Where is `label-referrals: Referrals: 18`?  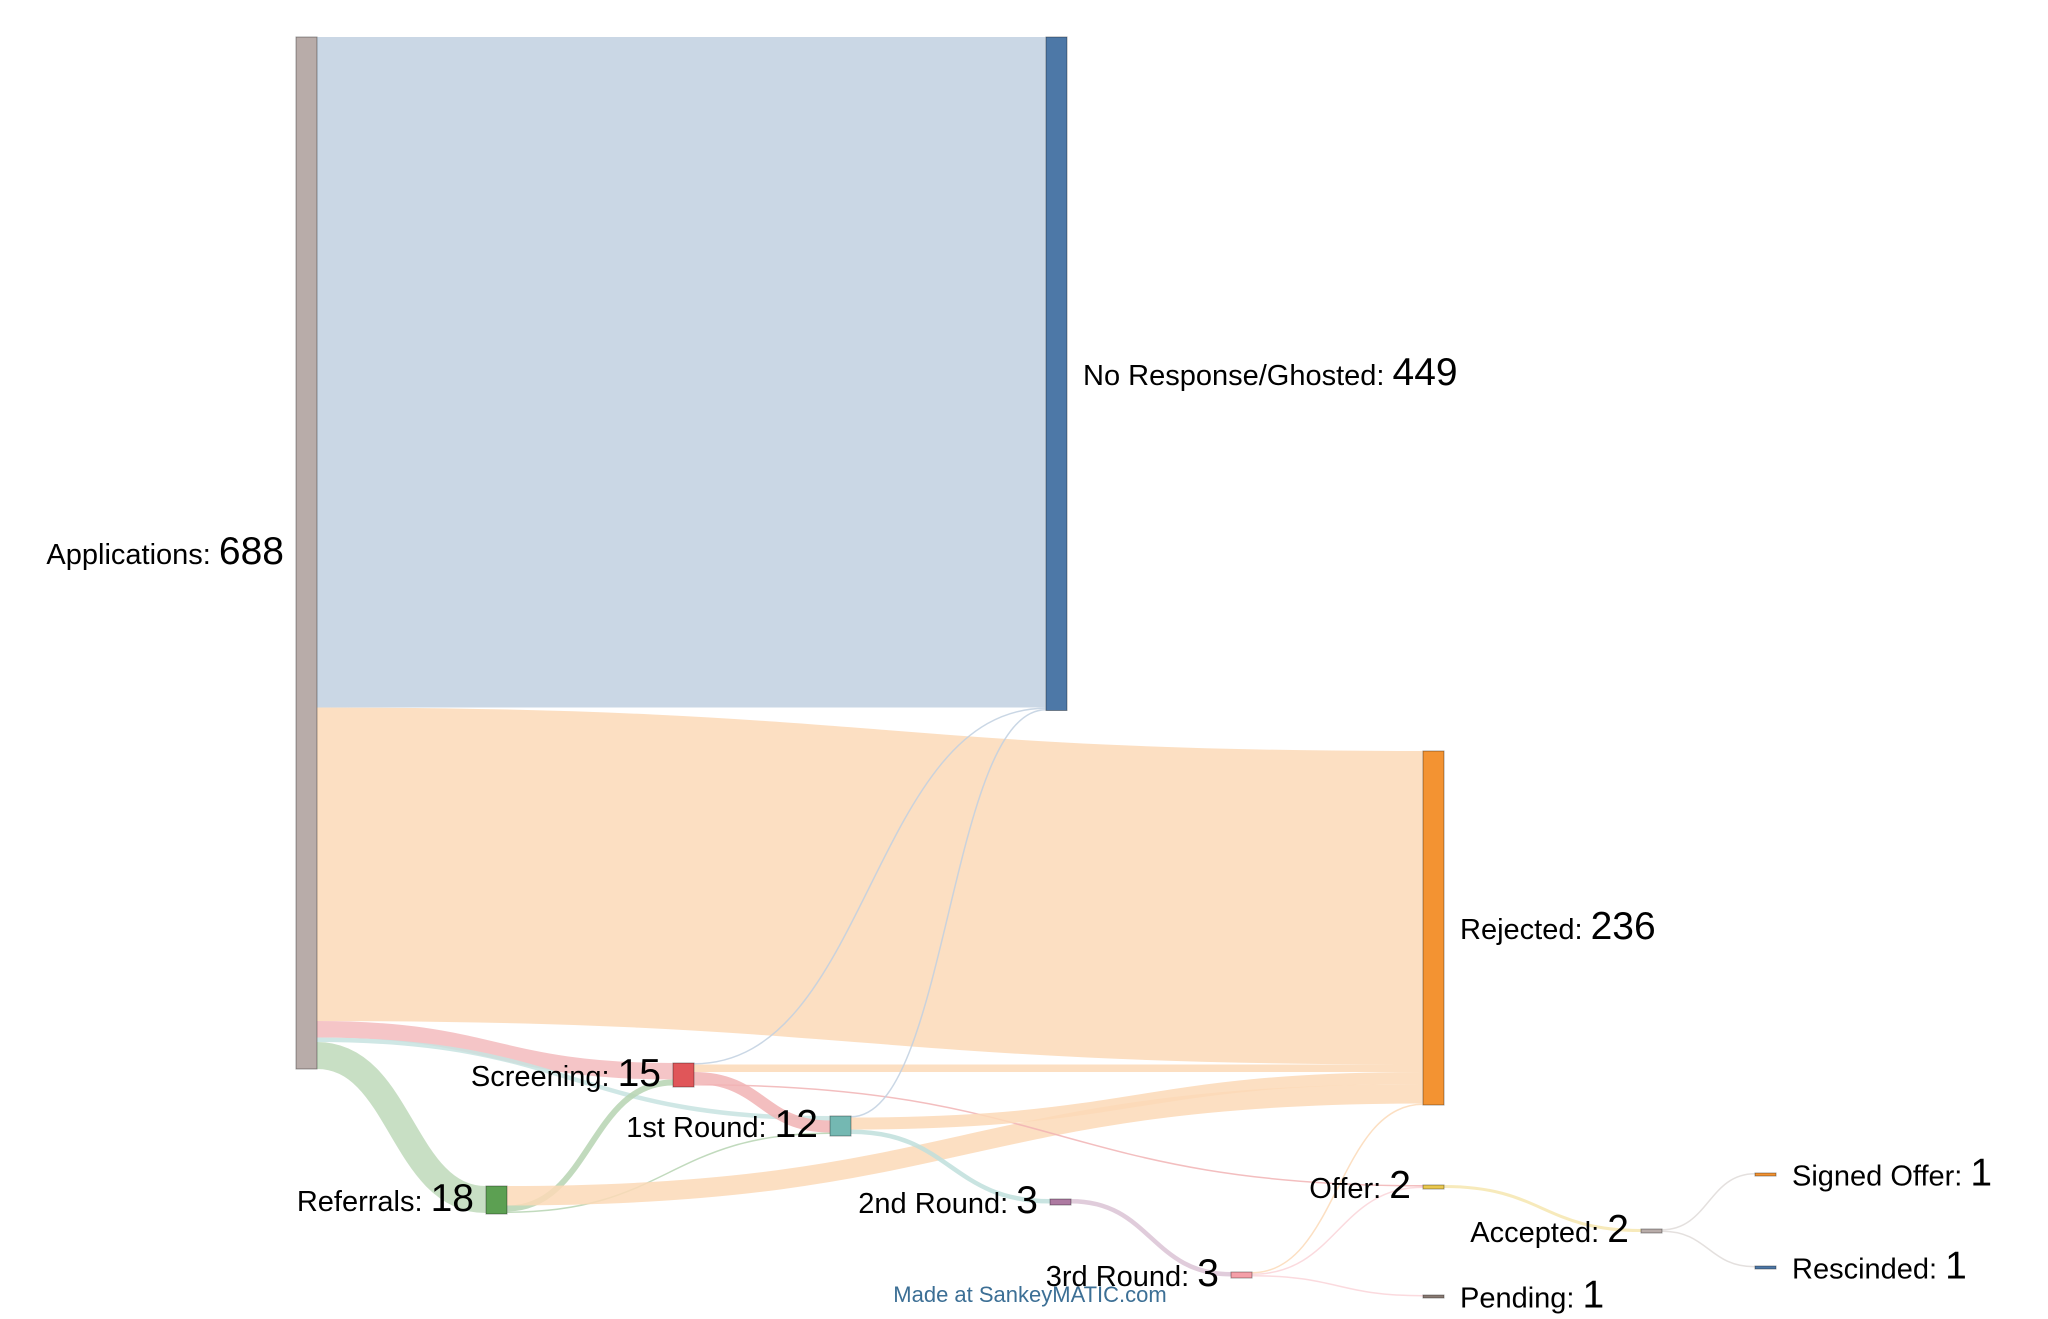 label-referrals: Referrals: 18 is located at coordinates (385, 1198).